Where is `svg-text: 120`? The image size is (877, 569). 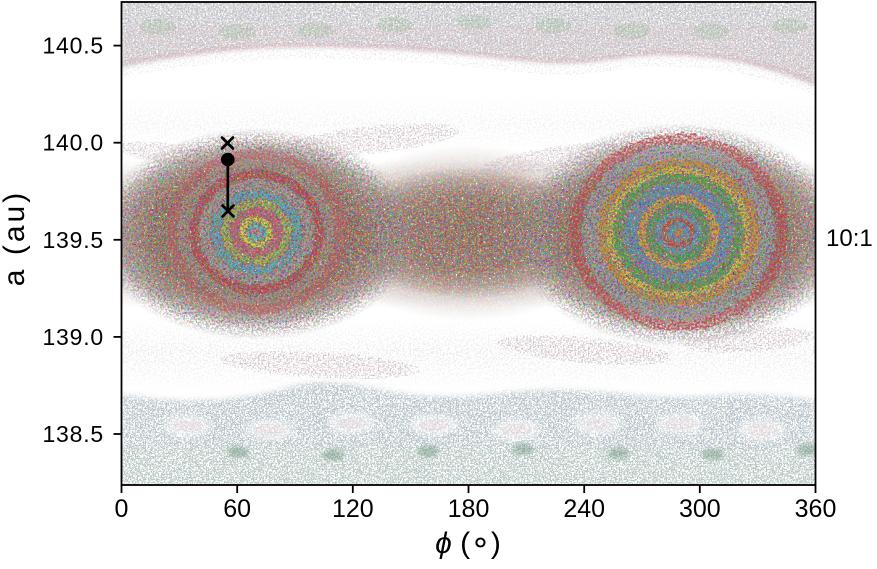 svg-text: 120 is located at coordinates (353, 509).